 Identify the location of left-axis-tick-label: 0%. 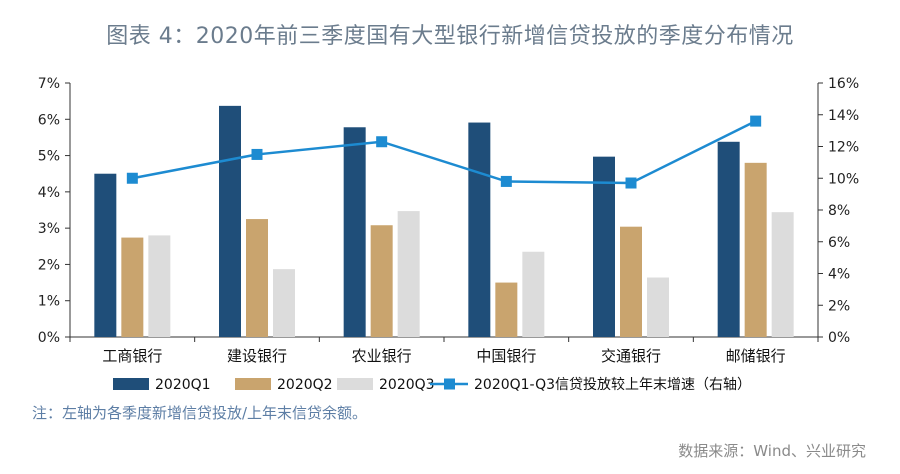
(49, 338).